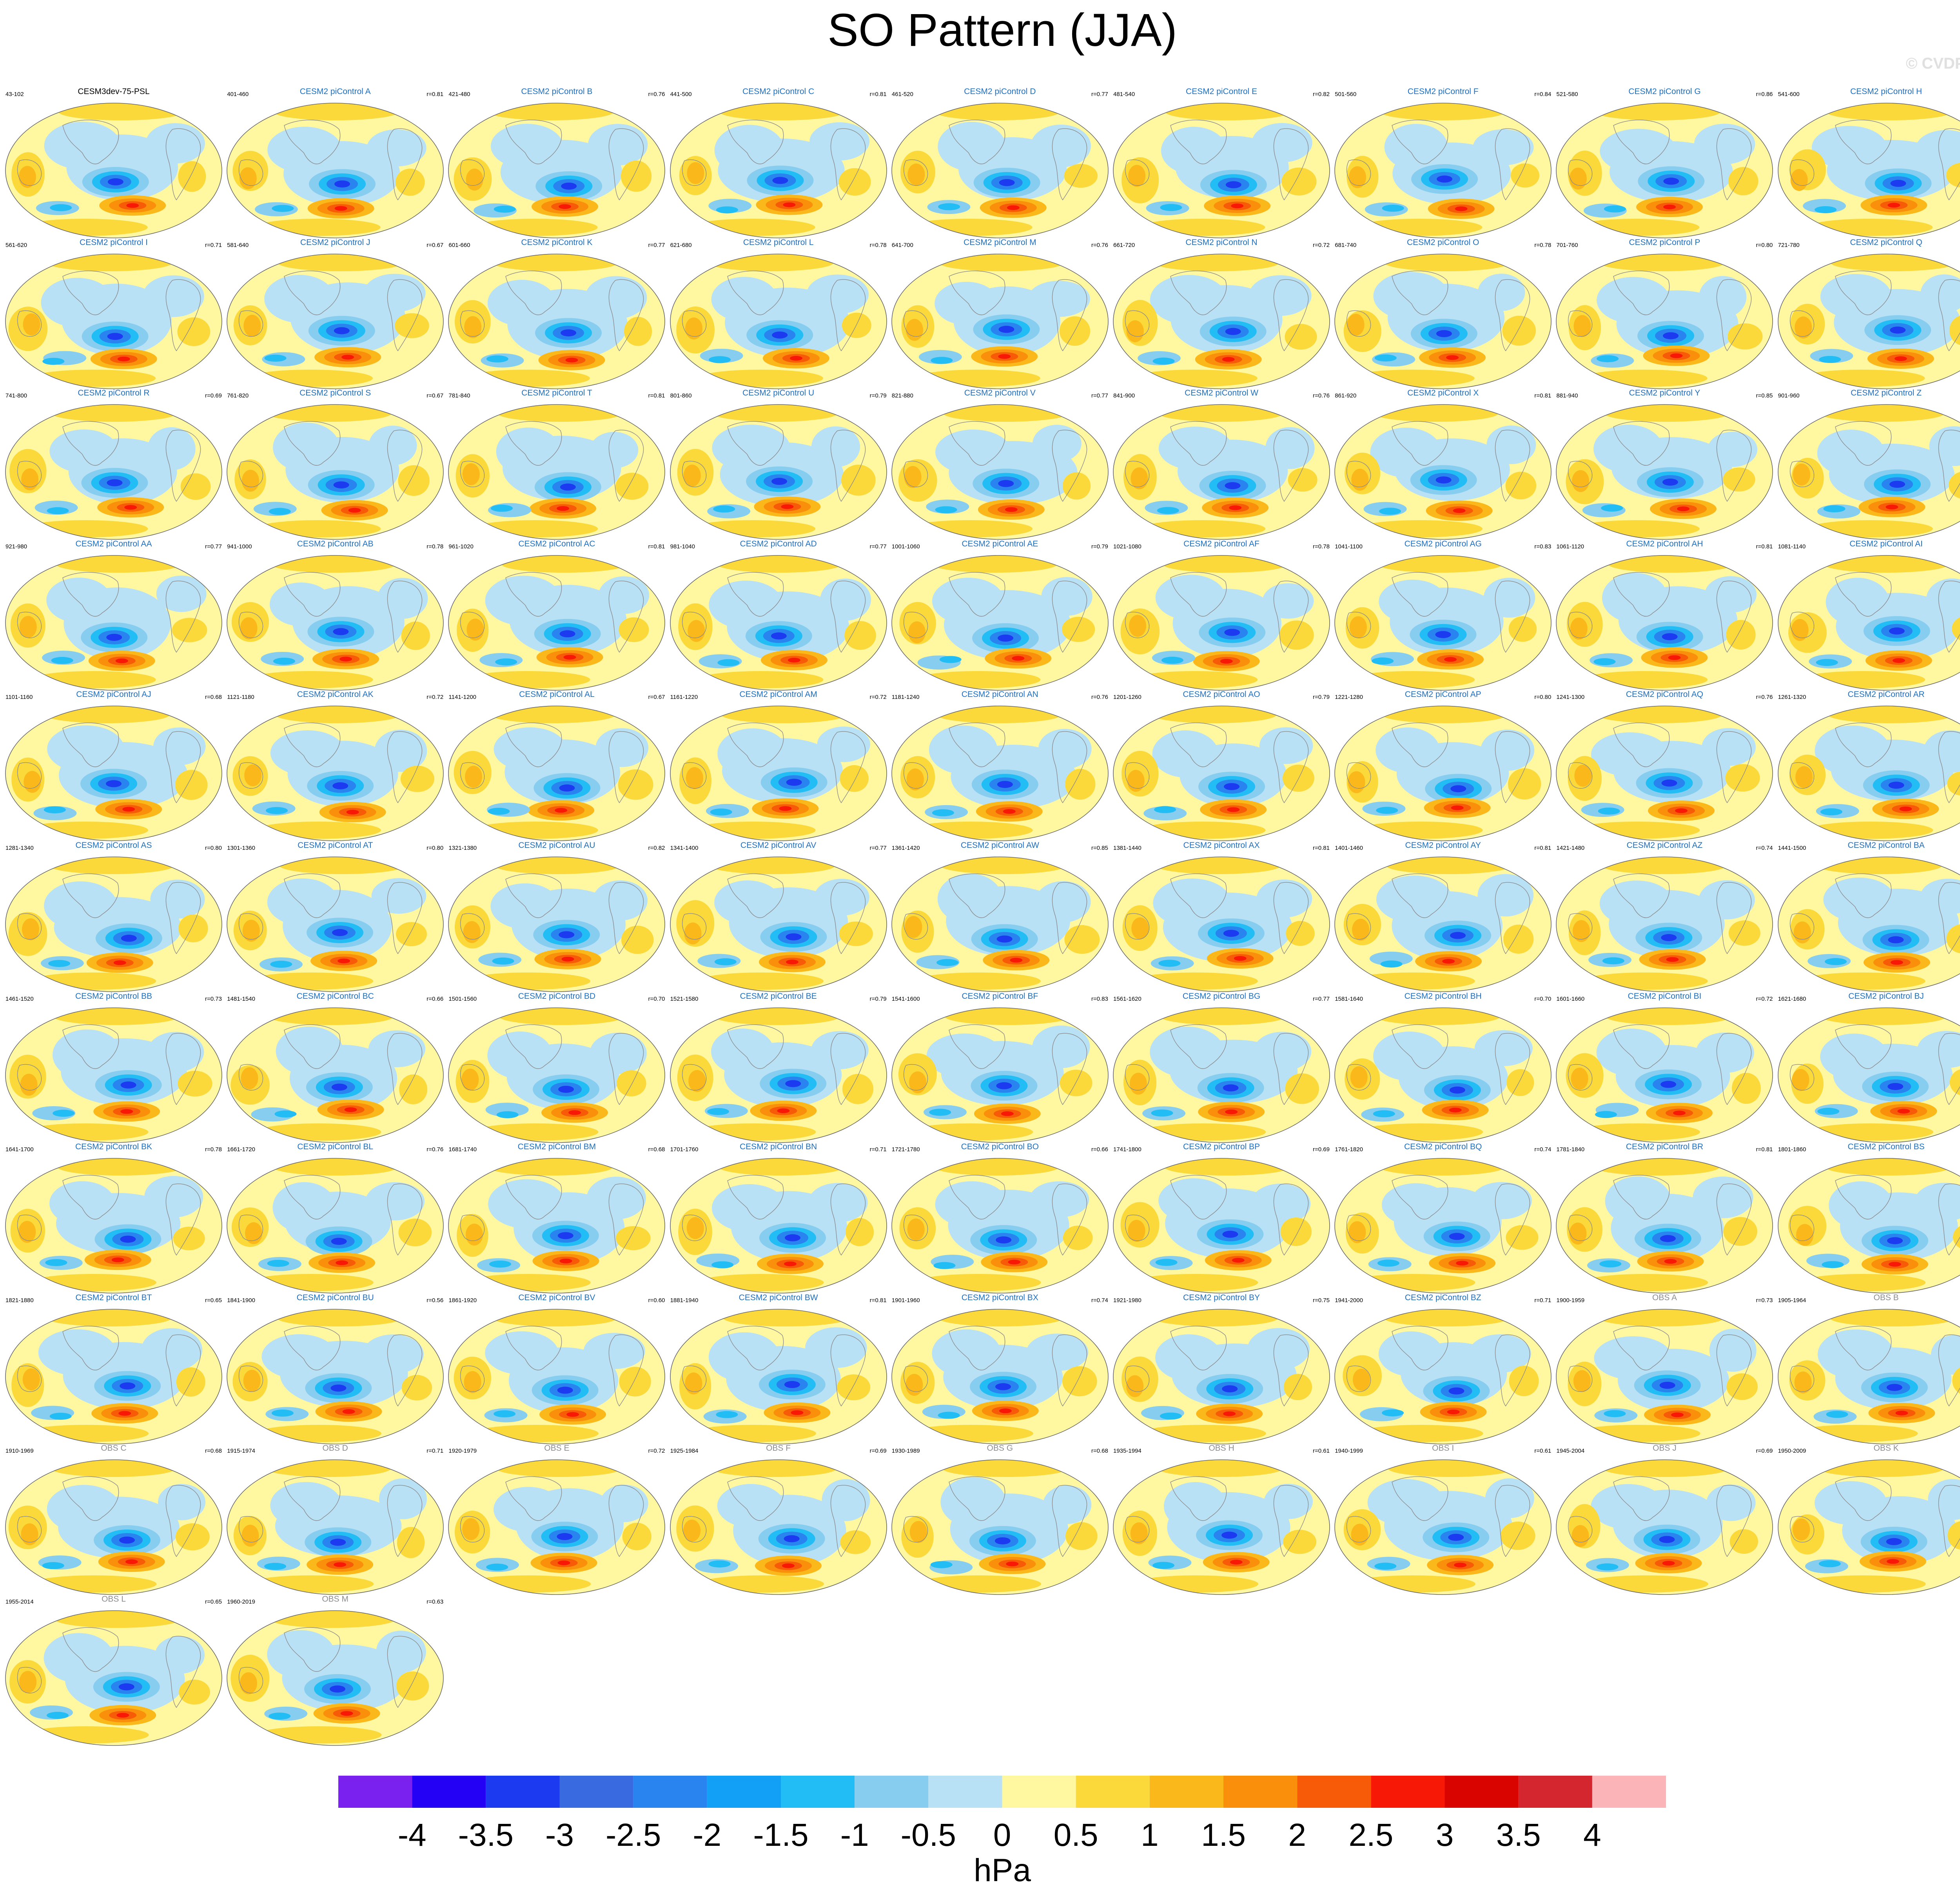  I want to click on panel-title: CESM2 piControl AU, so click(556, 845).